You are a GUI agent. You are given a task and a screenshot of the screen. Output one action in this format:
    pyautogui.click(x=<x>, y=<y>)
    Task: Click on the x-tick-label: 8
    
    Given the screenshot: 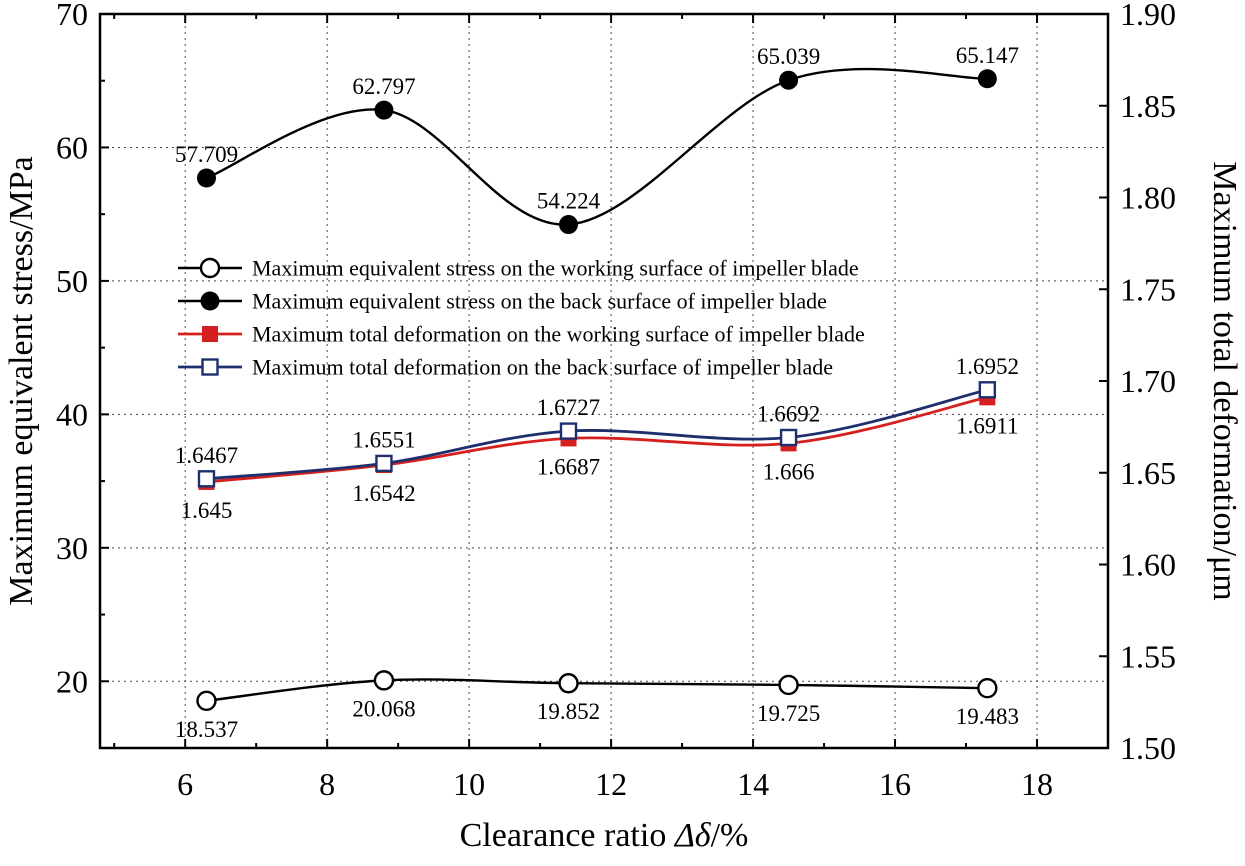 What is the action you would take?
    pyautogui.click(x=327, y=784)
    